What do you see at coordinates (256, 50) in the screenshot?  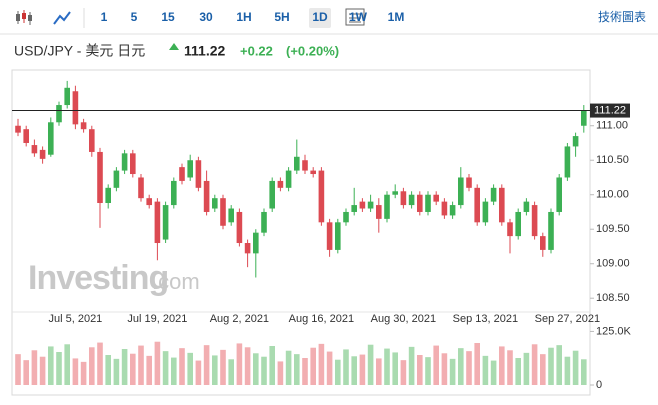 I see `price-change: +0.22` at bounding box center [256, 50].